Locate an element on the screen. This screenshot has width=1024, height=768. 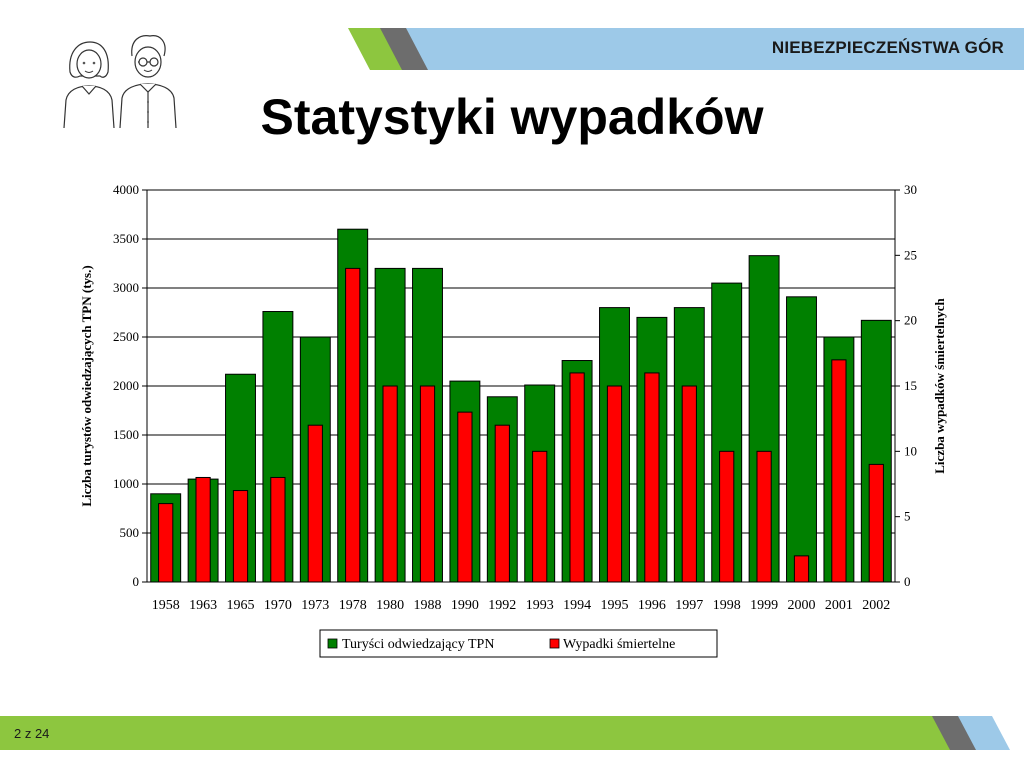
bar-tourists-1998 is located at coordinates (727, 432).